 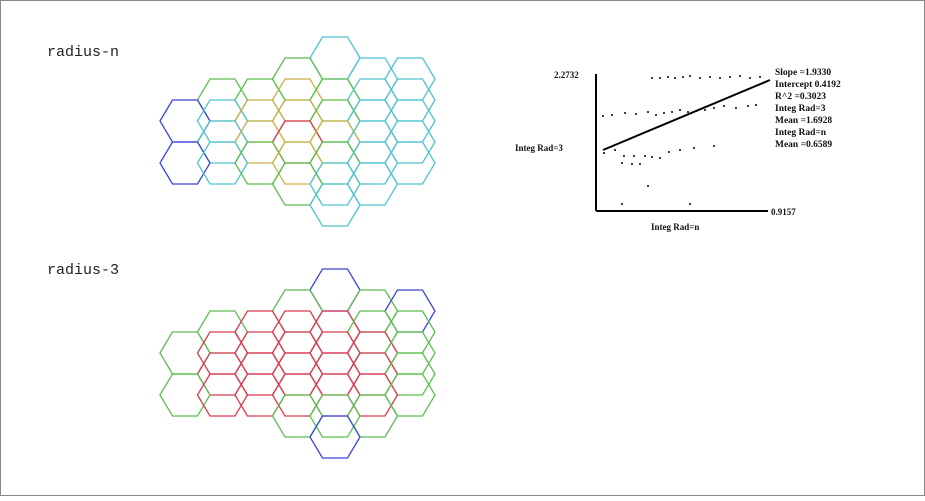 I want to click on stat-slope: Slope =1.9330, so click(x=803, y=73).